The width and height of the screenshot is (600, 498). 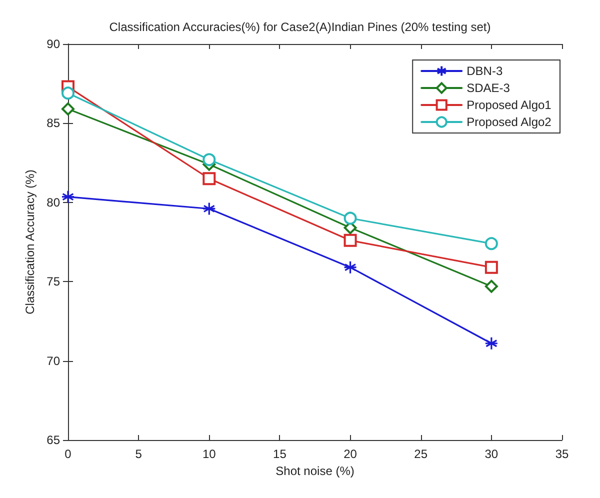 I want to click on x-tick-label: 25, so click(x=421, y=454).